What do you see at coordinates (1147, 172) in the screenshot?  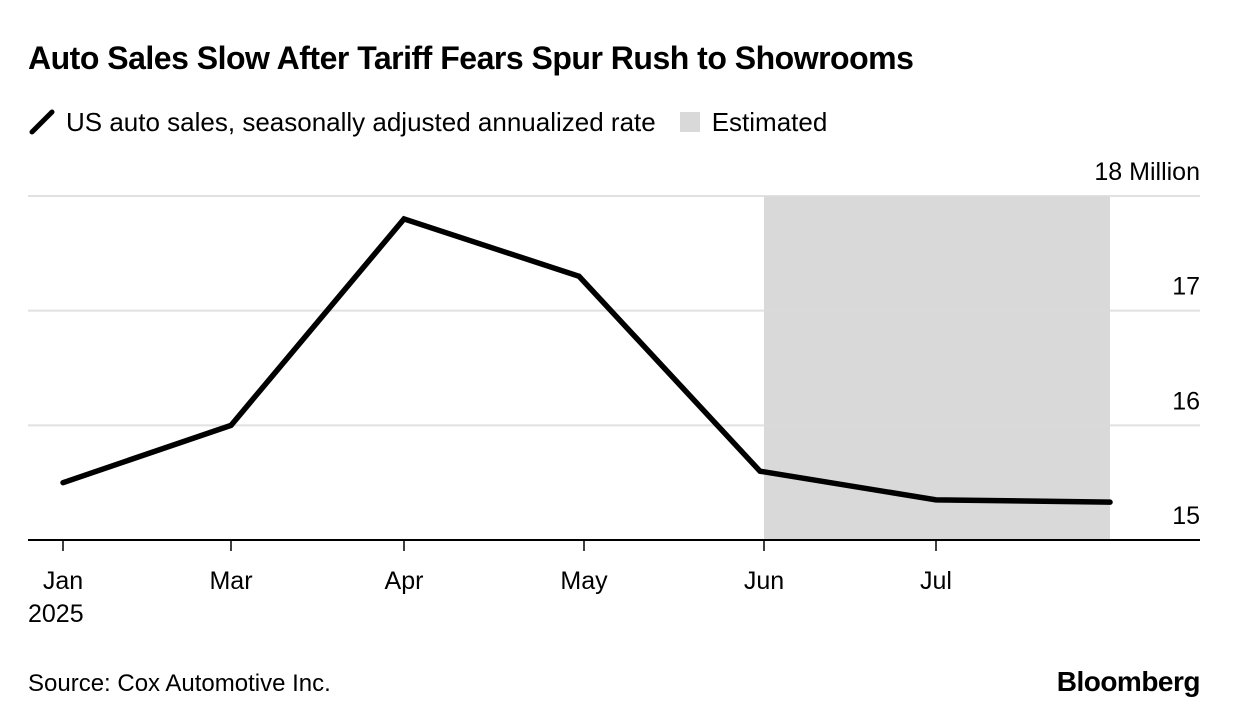 I see `y-tick-label: 18 Million` at bounding box center [1147, 172].